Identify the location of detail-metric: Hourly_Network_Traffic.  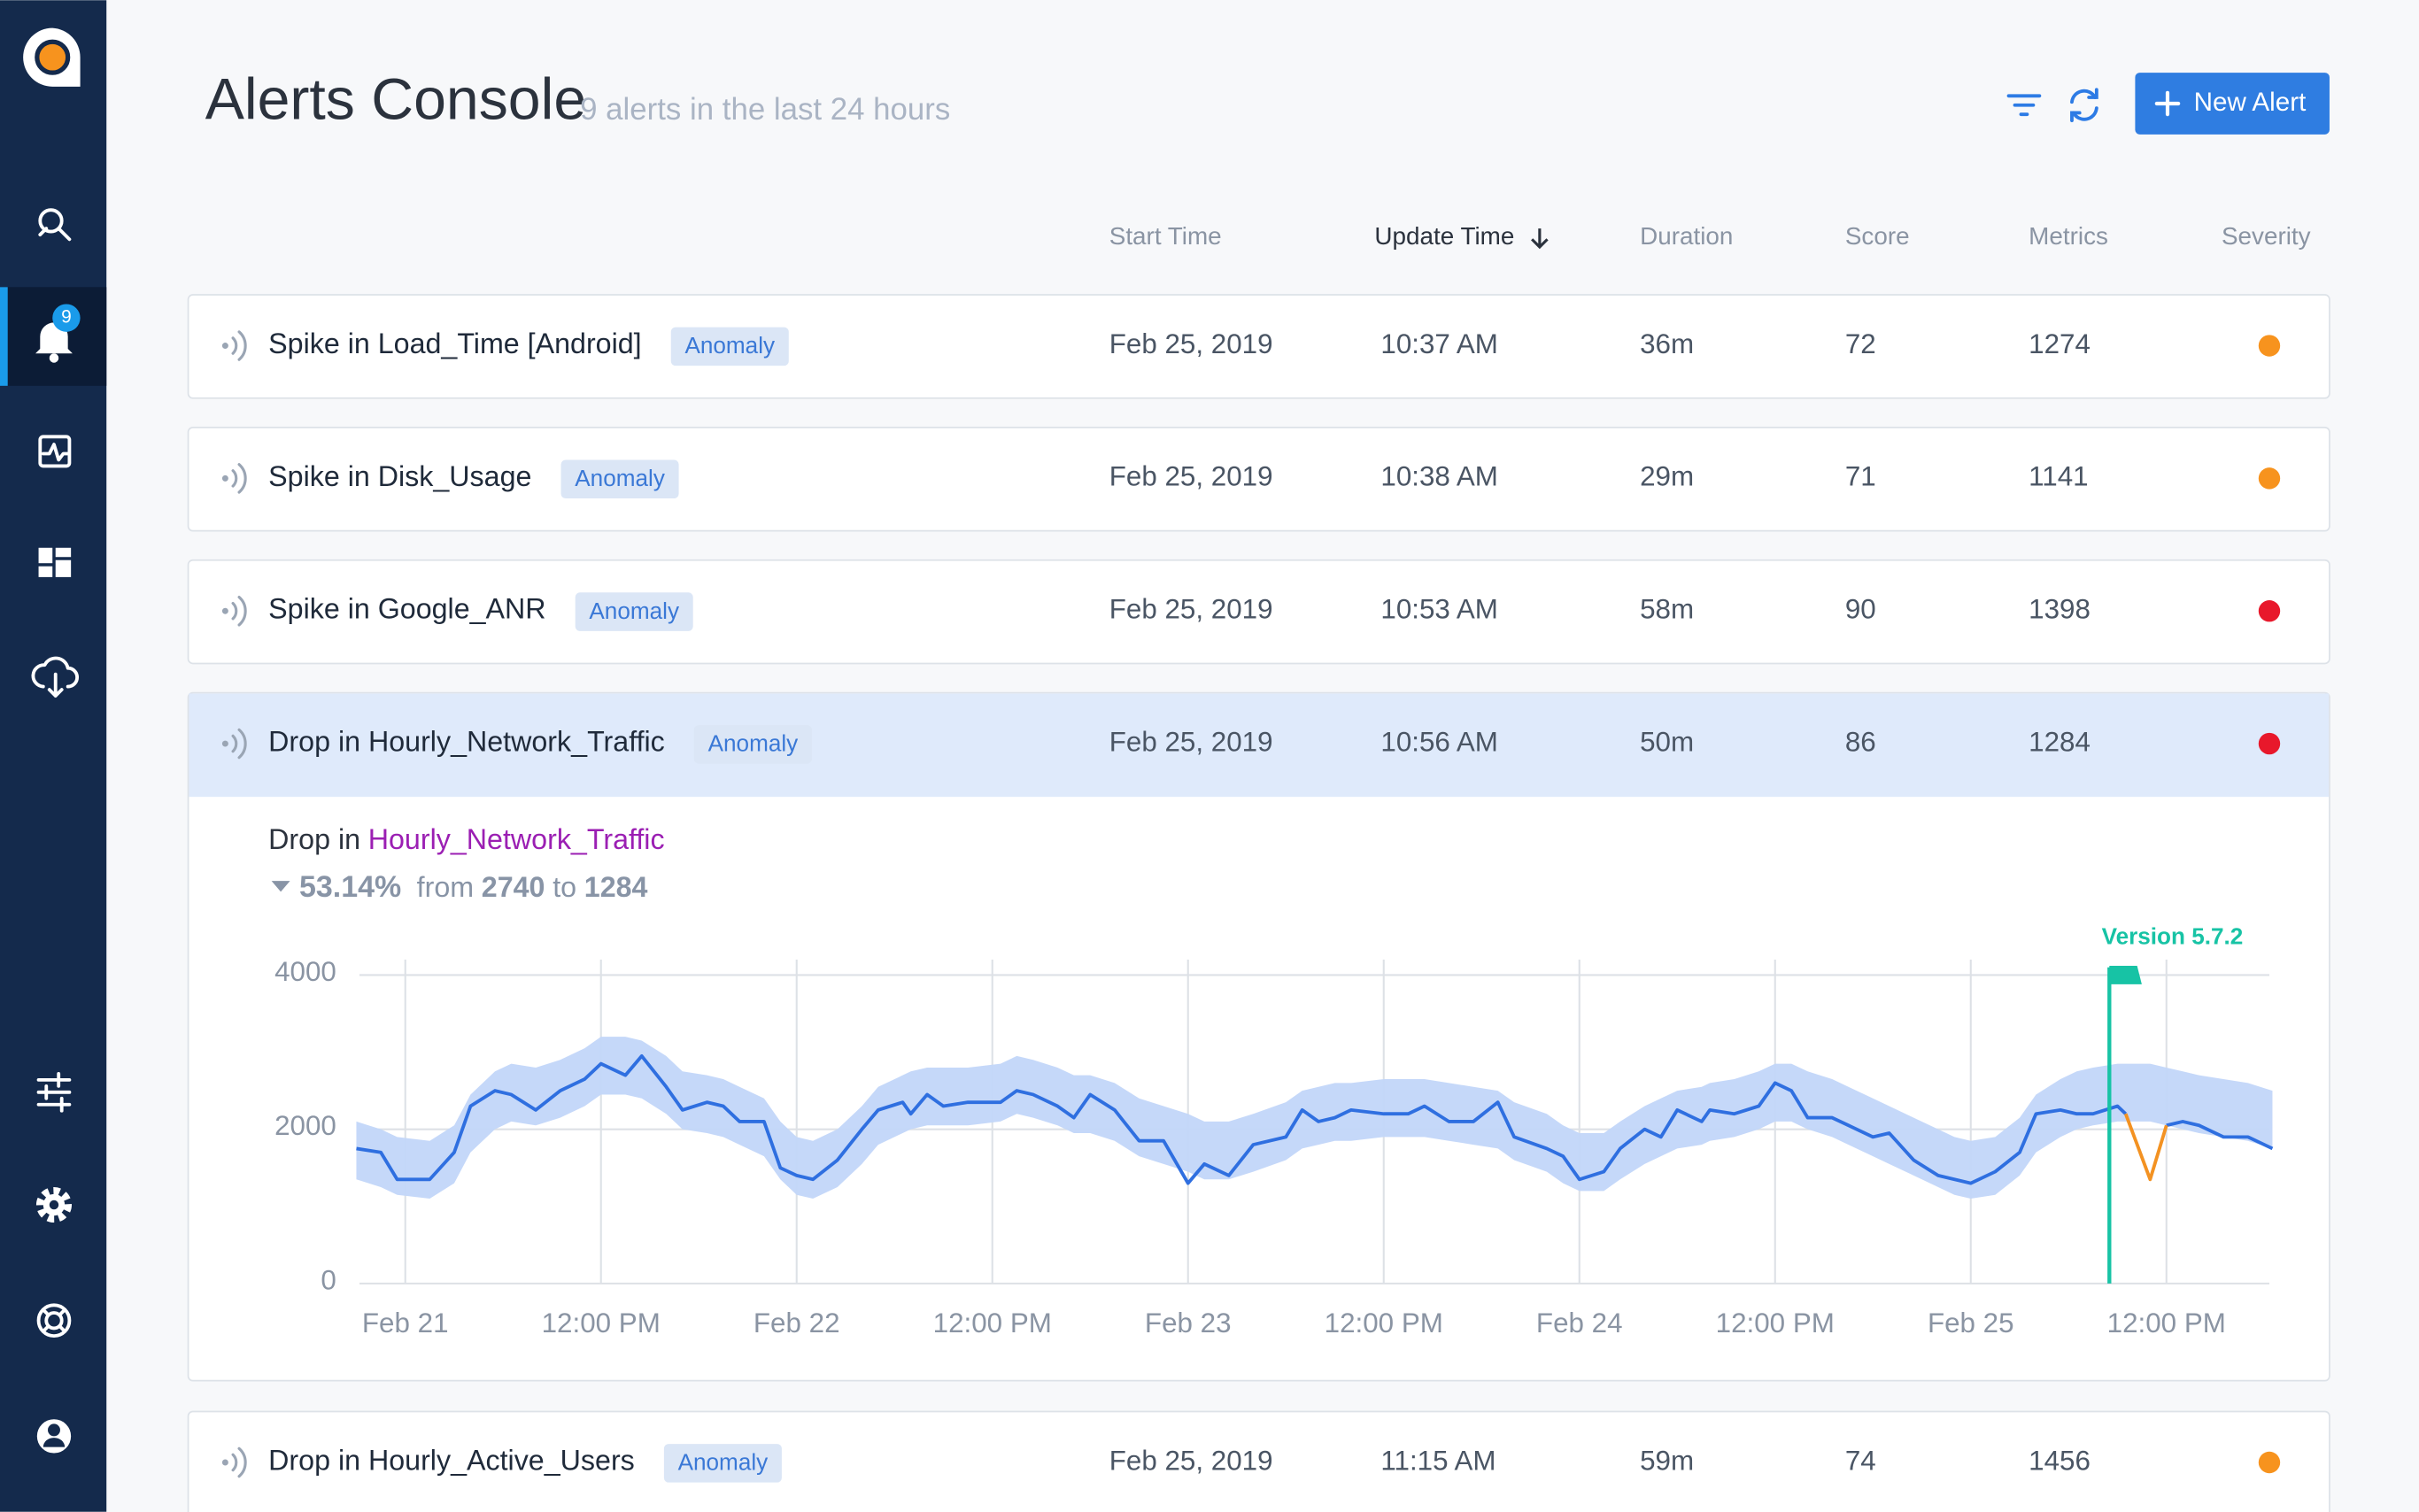
(516, 838).